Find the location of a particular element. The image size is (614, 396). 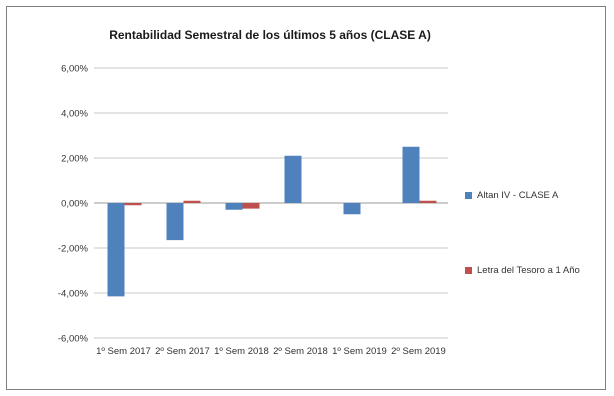

y-tick-label: 6,00% is located at coordinates (74, 69).